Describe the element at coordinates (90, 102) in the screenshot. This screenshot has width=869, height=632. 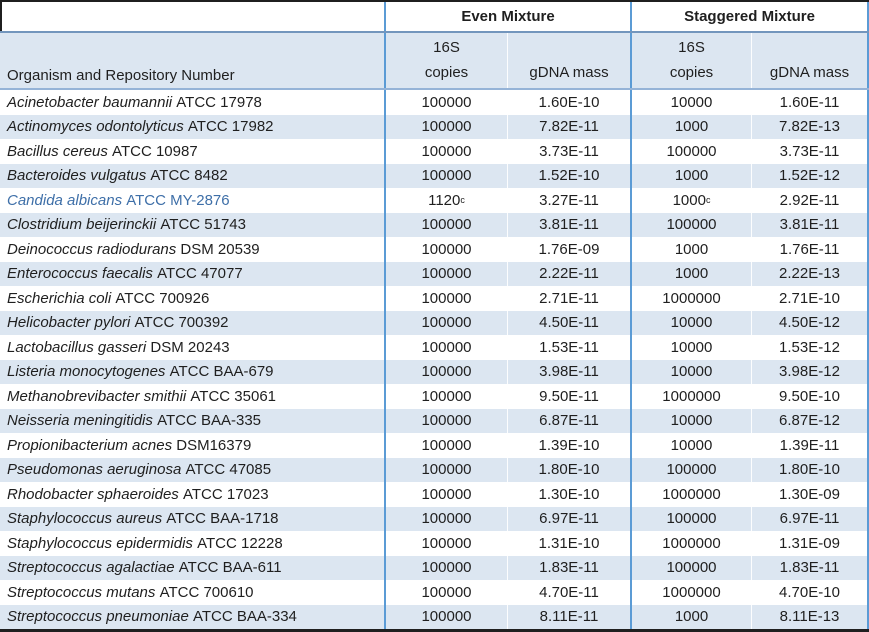
I see `organism-name: Acinetobacter baumannii` at that location.